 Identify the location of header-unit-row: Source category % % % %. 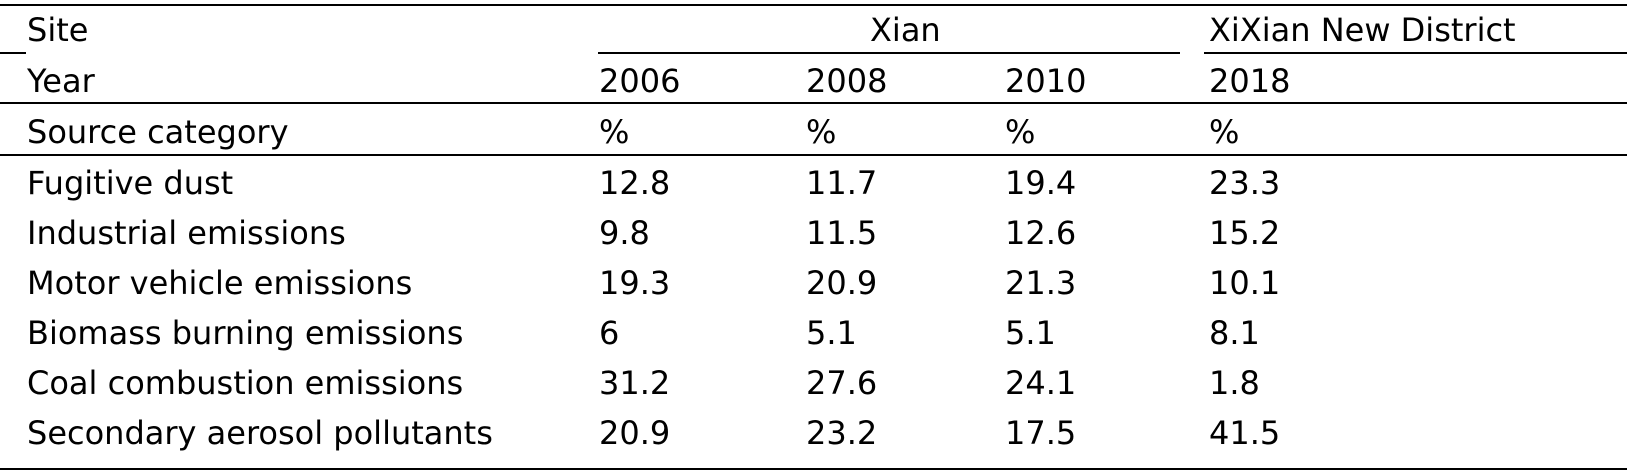
(813, 132).